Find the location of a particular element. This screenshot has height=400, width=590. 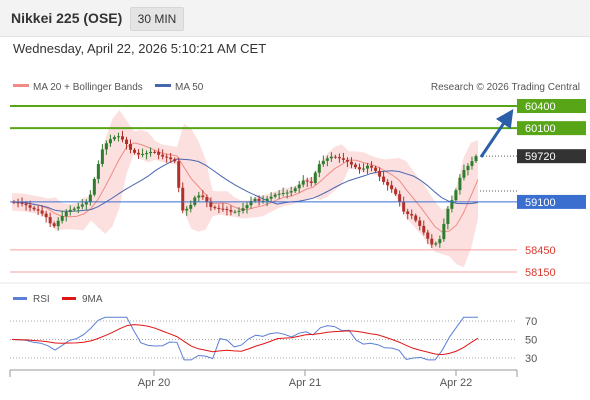

ma50-legend-swatch is located at coordinates (163, 85).